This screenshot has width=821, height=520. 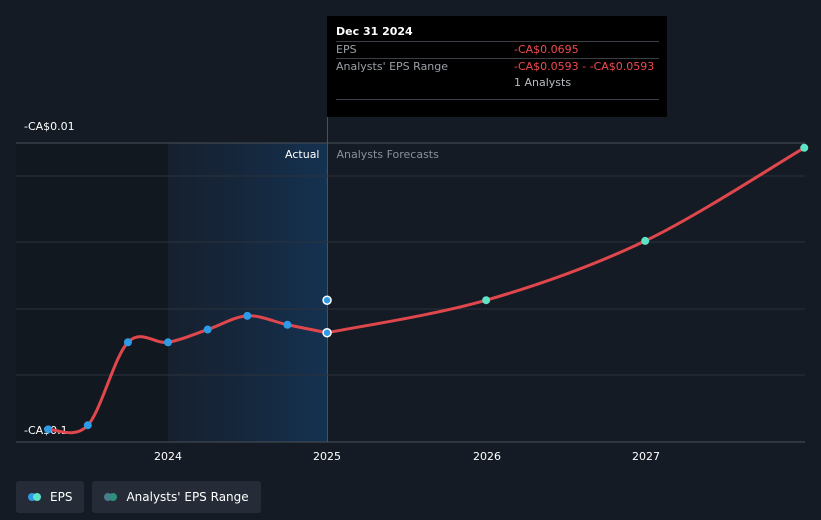 What do you see at coordinates (374, 31) in the screenshot?
I see `tooltip-date: Dec 31 2024` at bounding box center [374, 31].